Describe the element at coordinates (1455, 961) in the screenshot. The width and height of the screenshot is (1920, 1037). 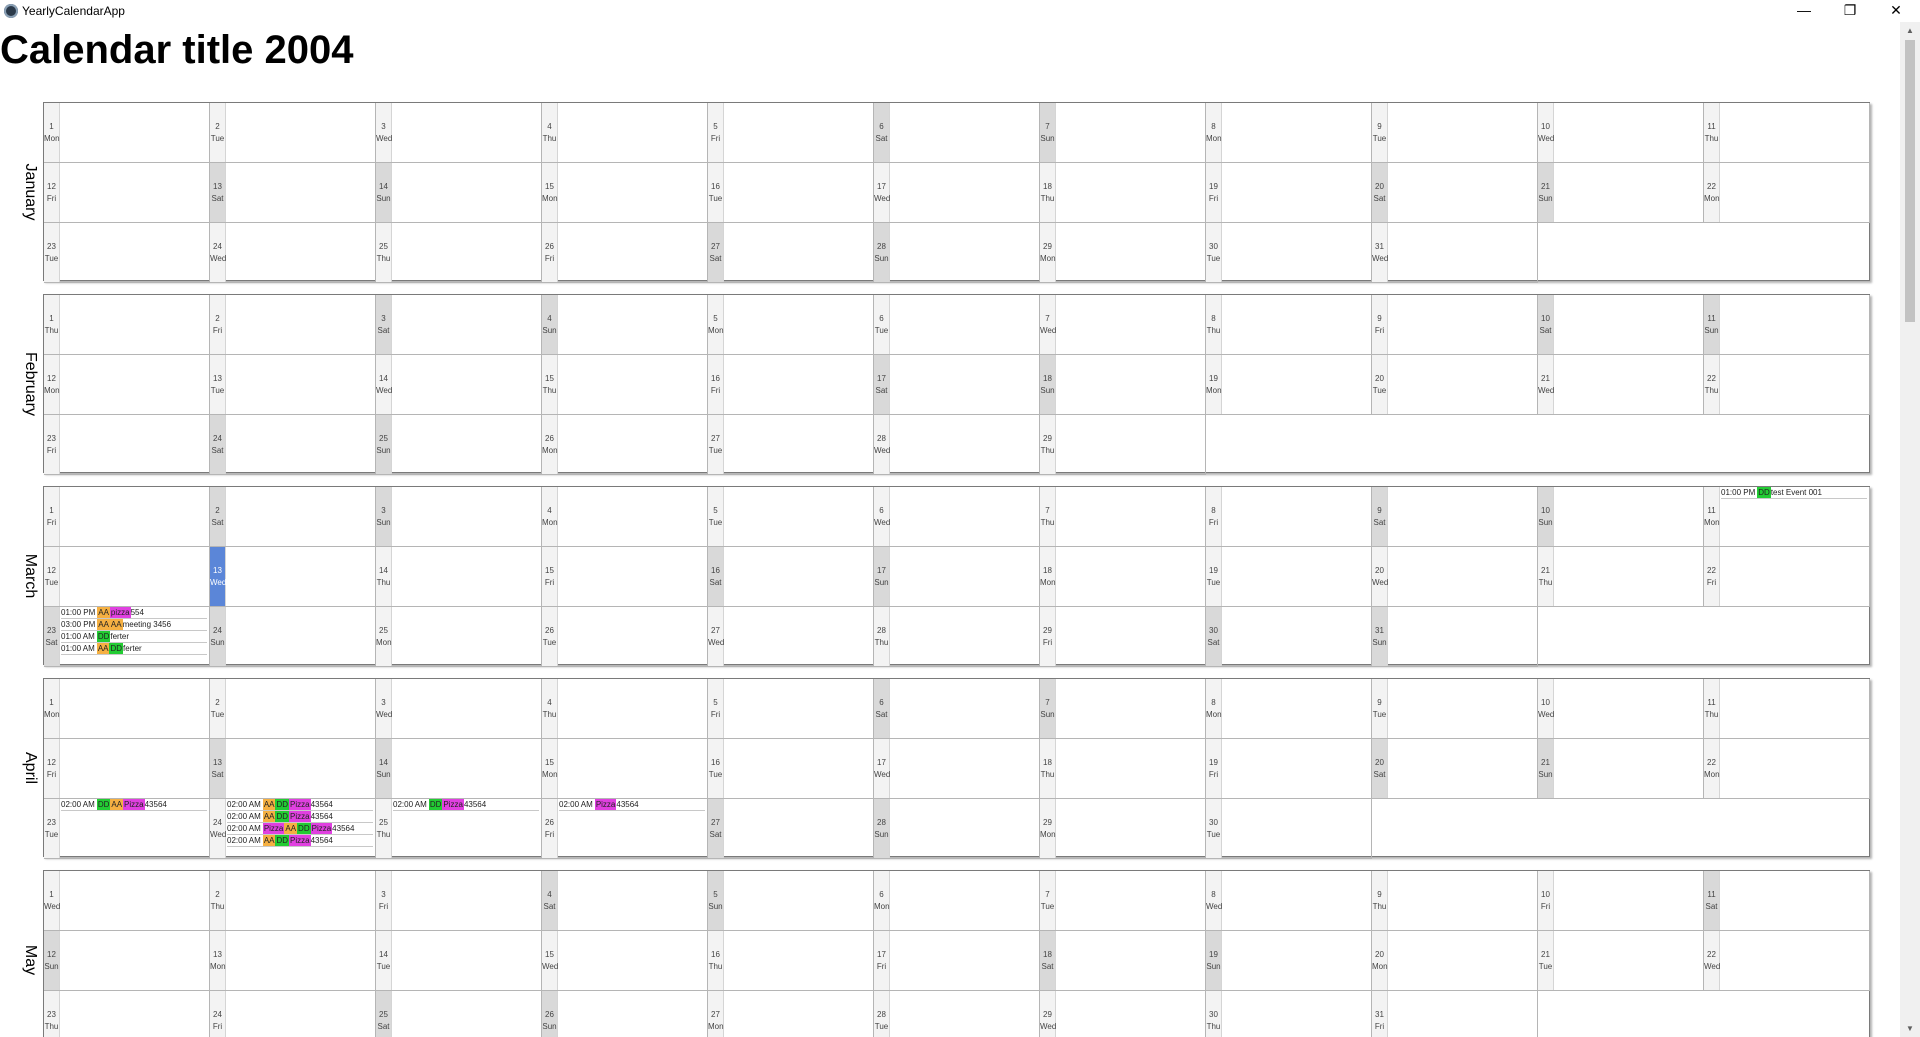
I see `day-cell: 20 Mon` at that location.